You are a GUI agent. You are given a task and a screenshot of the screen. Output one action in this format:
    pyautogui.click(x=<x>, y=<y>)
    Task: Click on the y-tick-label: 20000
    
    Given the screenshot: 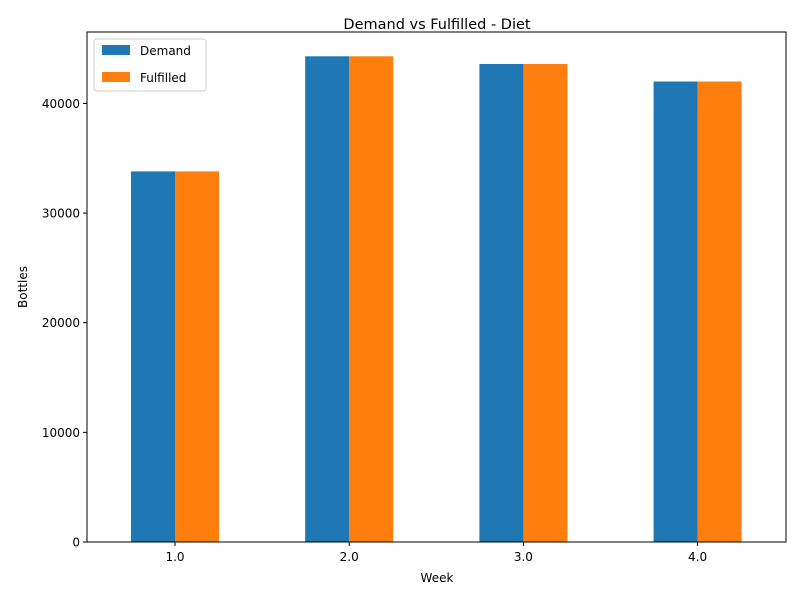 What is the action you would take?
    pyautogui.click(x=61, y=323)
    